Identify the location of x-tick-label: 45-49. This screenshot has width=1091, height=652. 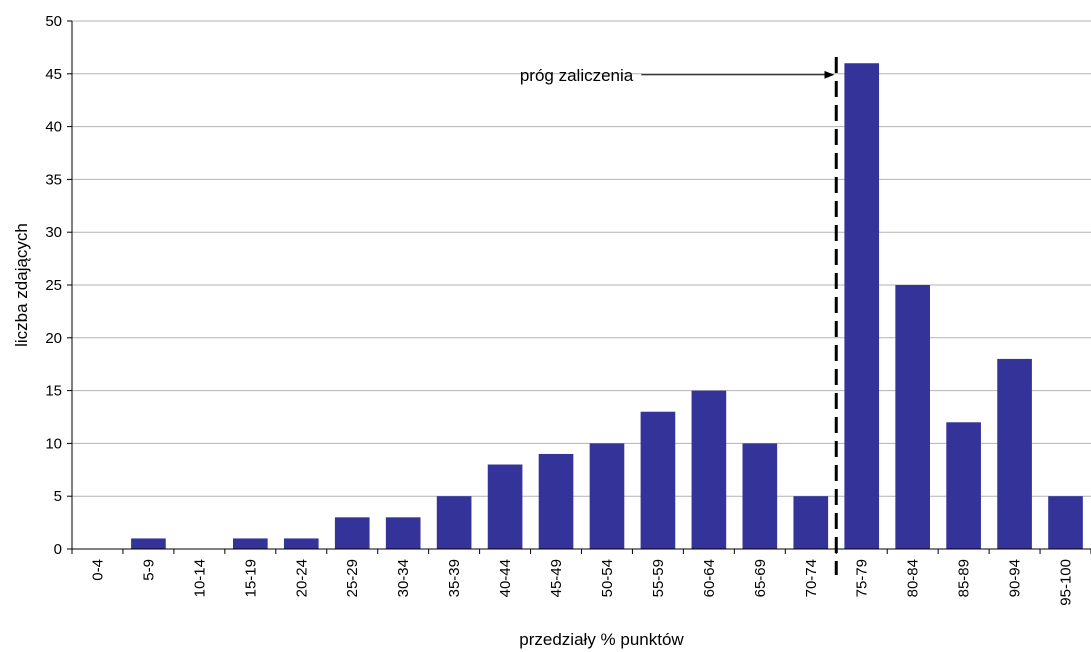
(556, 578).